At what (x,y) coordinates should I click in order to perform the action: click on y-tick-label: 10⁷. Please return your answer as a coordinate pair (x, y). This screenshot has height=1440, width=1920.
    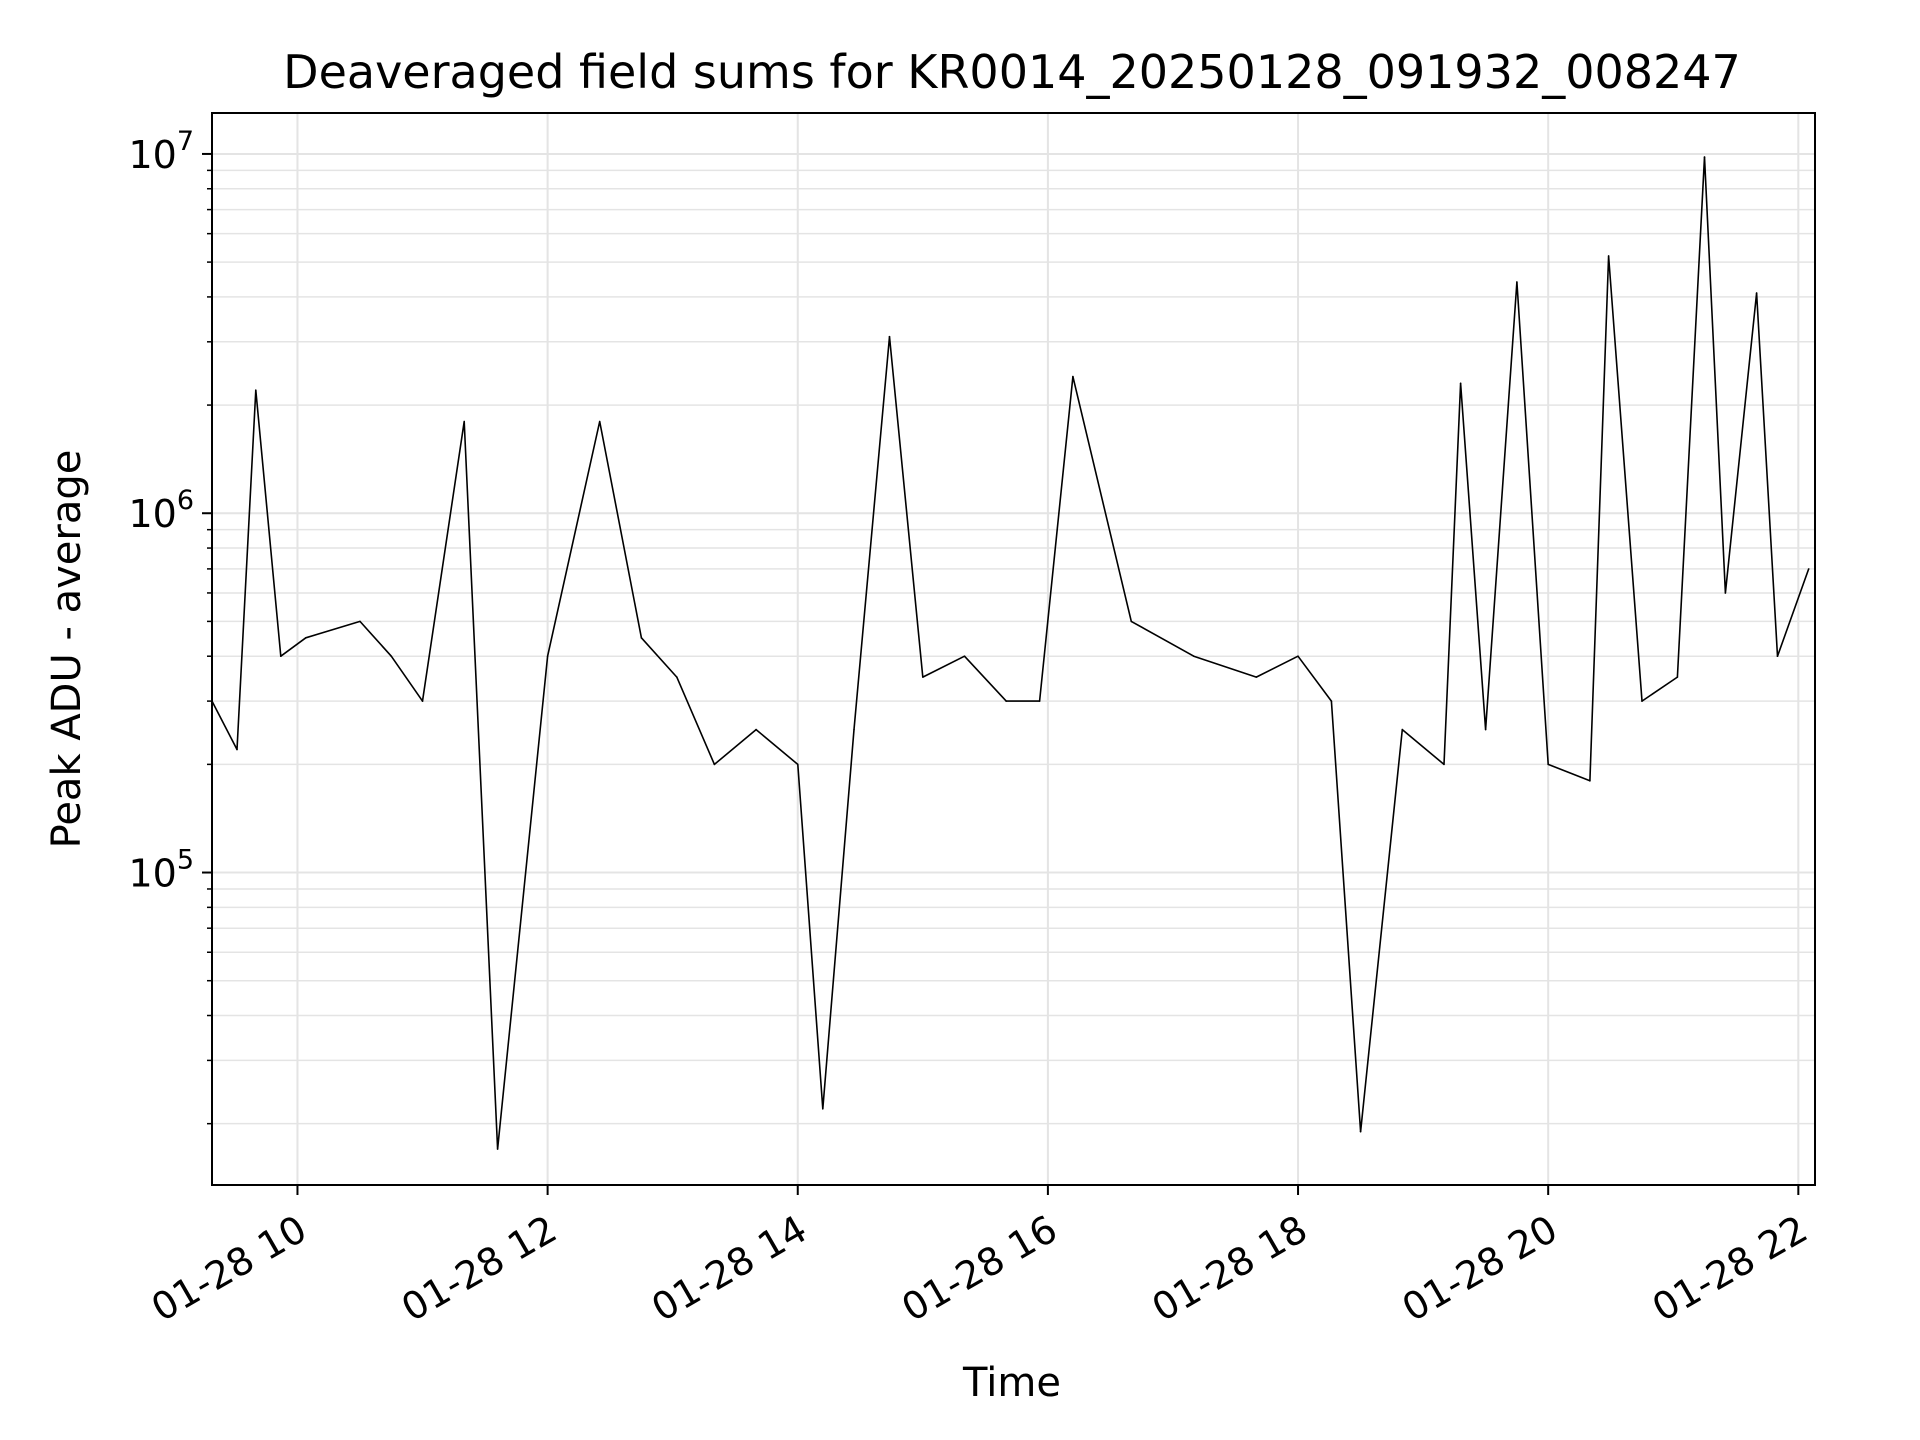
    Looking at the image, I should click on (161, 151).